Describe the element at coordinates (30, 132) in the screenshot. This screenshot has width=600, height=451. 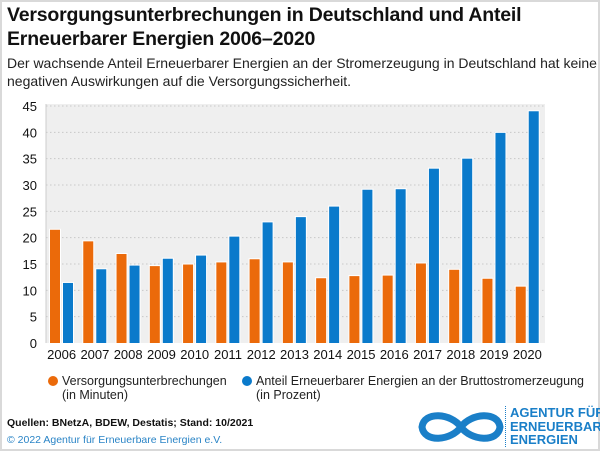
I see `y-tick-label: 40` at that location.